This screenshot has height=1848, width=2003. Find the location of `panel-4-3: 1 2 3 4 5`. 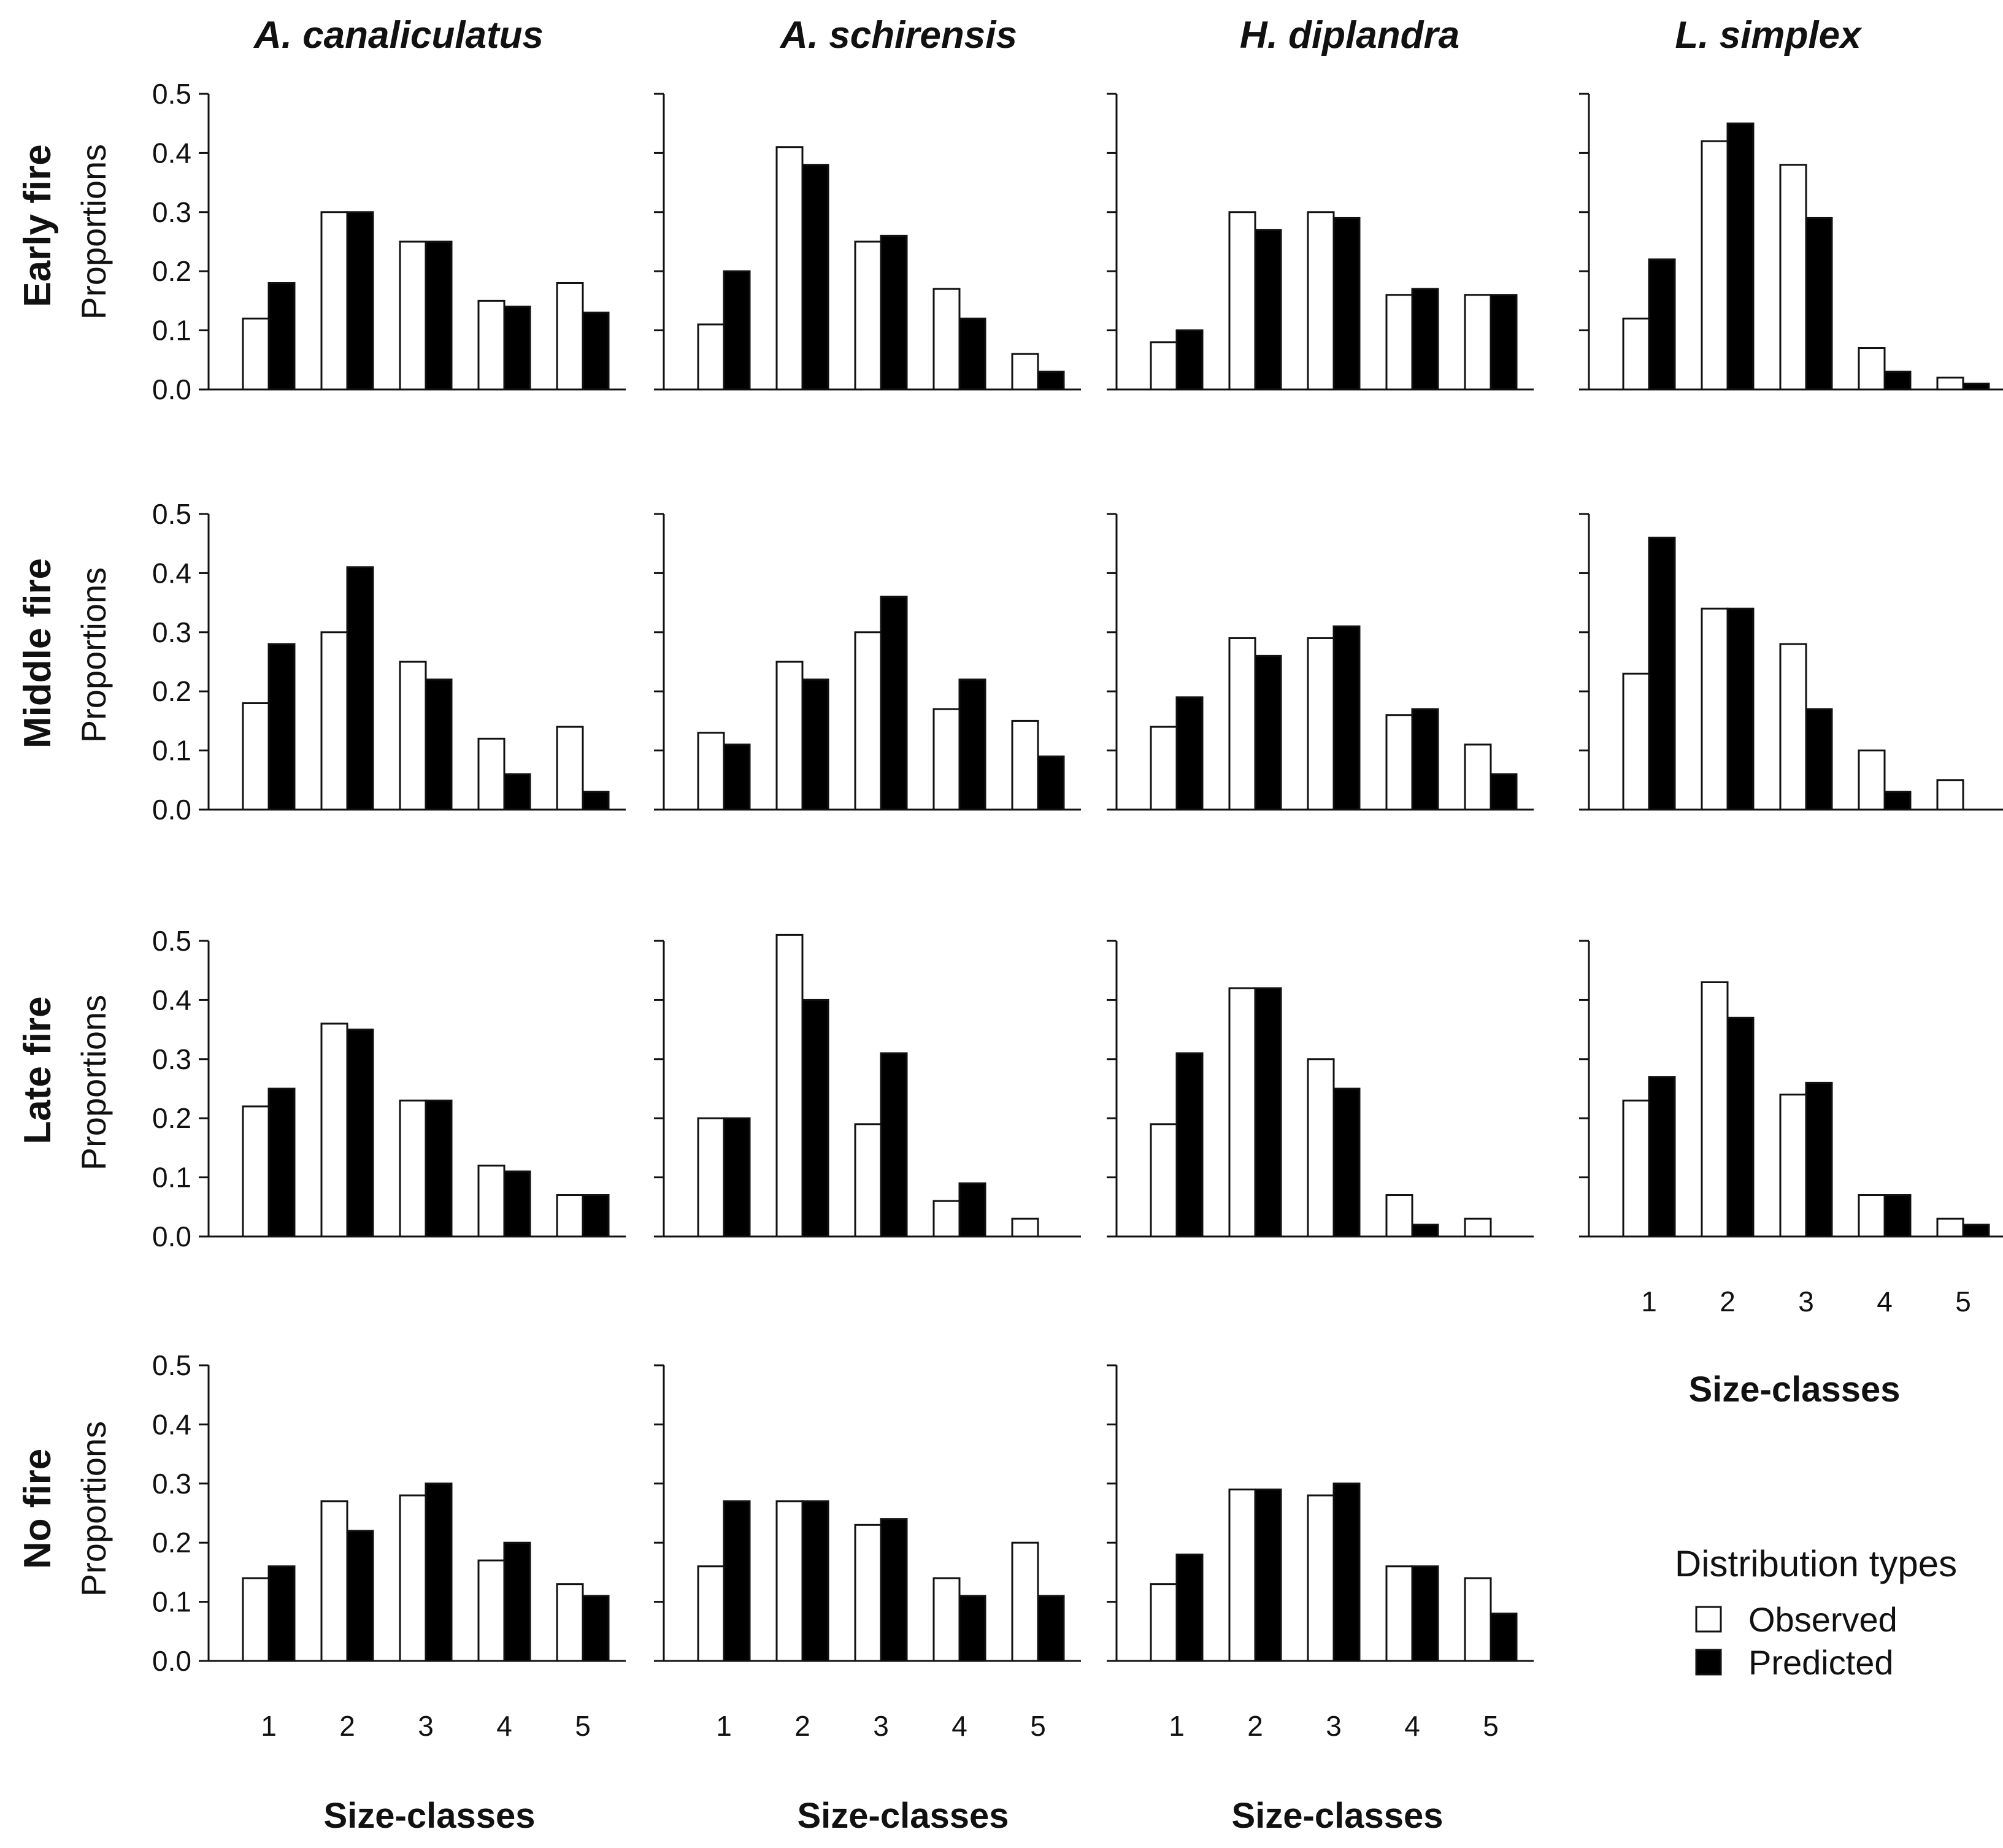

panel-4-3: 1 2 3 4 5 is located at coordinates (1321, 1553).